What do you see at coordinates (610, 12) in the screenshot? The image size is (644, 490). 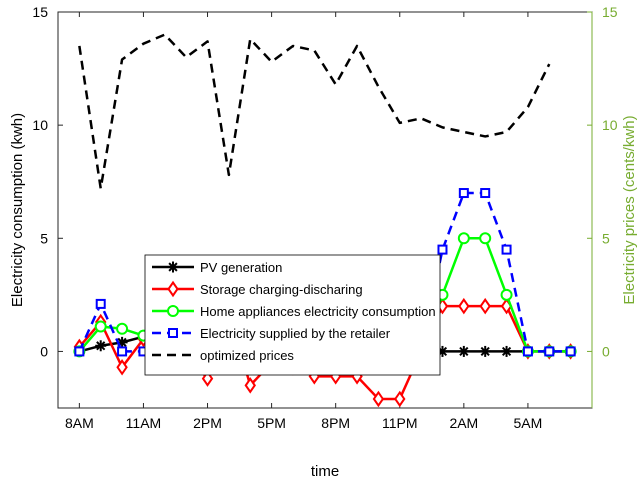 I see `y-tick-label-right: 15` at bounding box center [610, 12].